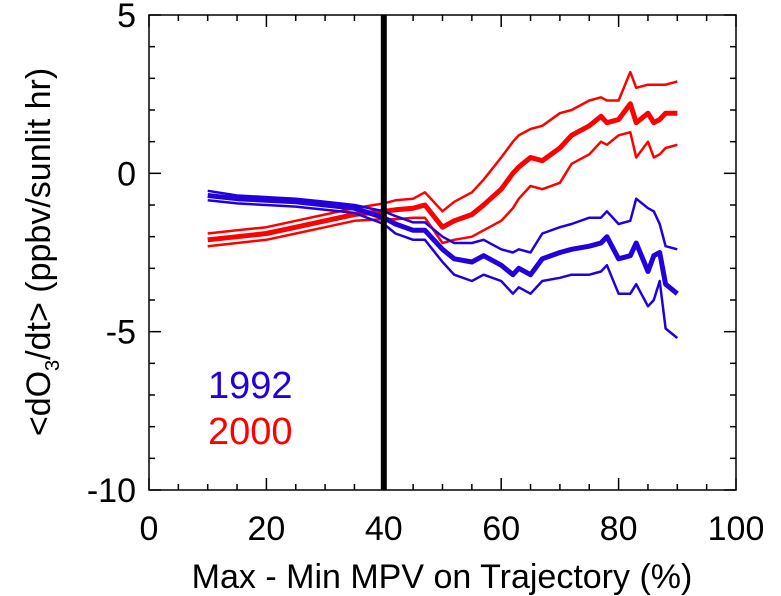  Describe the element at coordinates (126, 174) in the screenshot. I see `y-tick-label: 0` at that location.